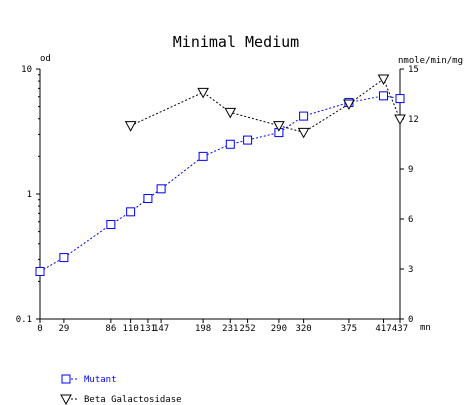 The width and height of the screenshot is (472, 405). I want to click on chart-title: Minimal Medium, so click(236, 42).